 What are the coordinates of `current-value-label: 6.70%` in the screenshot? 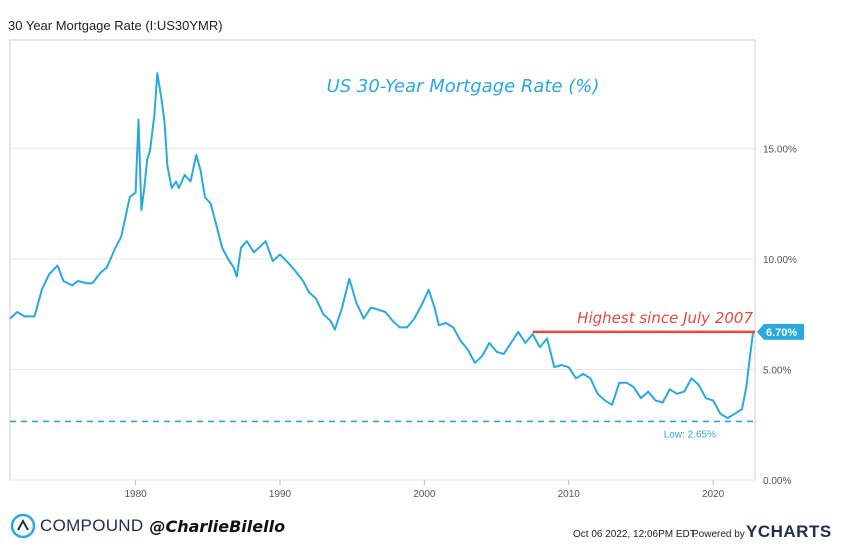 It's located at (781, 333).